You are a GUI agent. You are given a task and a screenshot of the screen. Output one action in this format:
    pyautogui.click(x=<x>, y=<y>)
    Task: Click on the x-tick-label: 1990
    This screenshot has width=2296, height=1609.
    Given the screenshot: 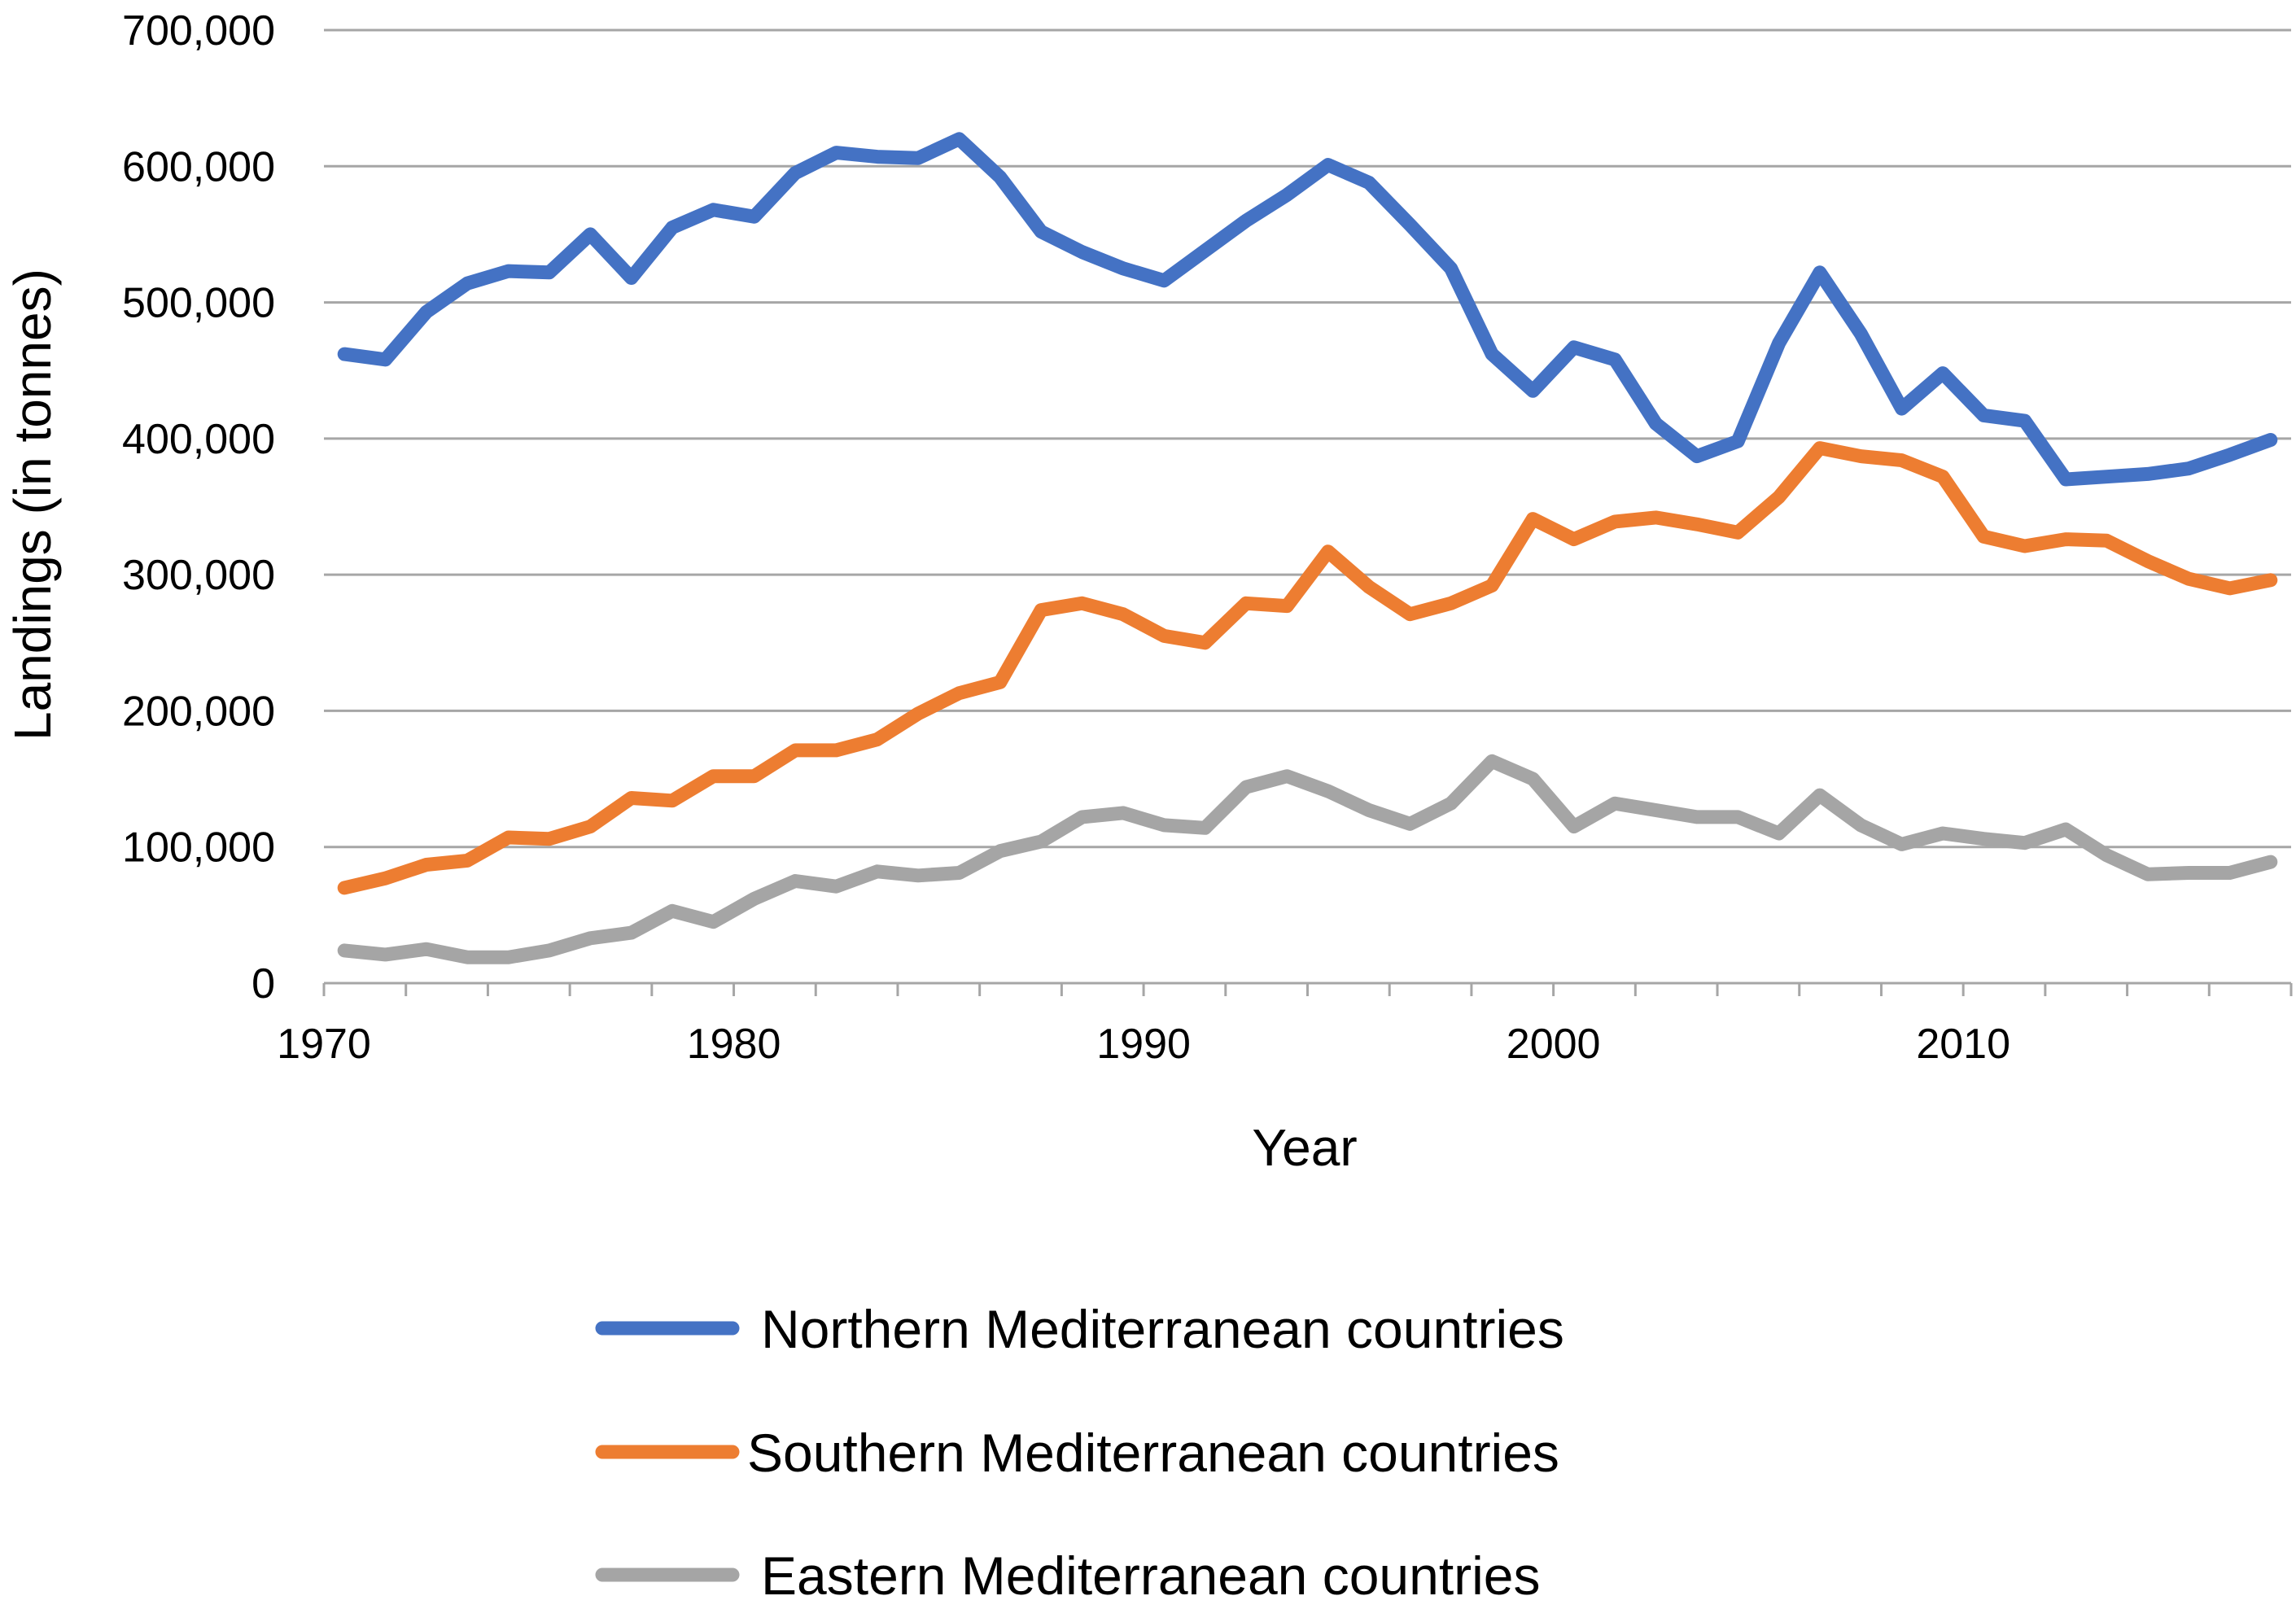 What is the action you would take?
    pyautogui.click(x=1143, y=1045)
    